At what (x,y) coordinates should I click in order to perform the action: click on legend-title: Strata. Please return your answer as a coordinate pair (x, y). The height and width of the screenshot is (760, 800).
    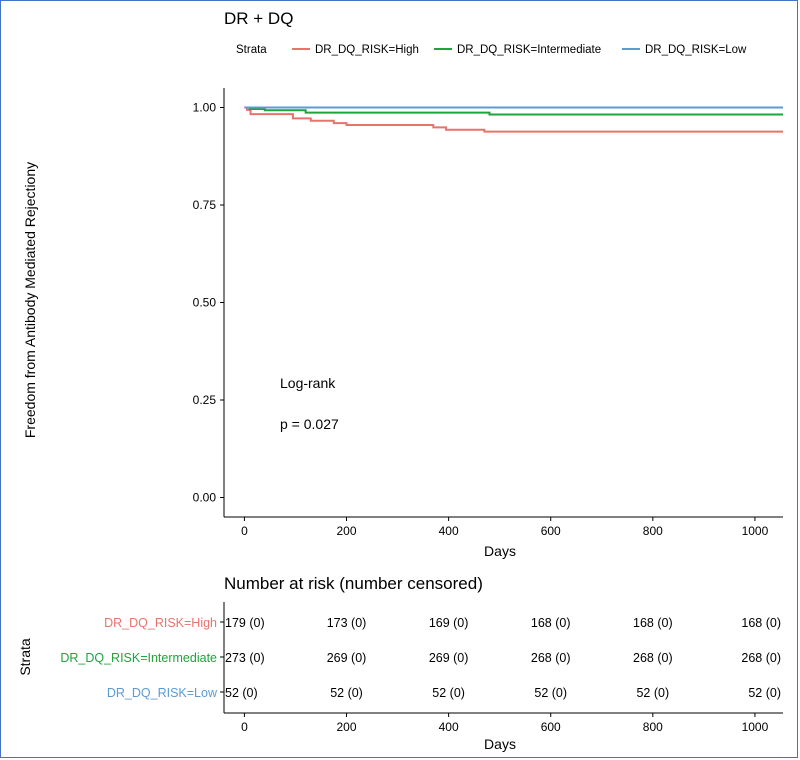
    Looking at the image, I should click on (251, 50).